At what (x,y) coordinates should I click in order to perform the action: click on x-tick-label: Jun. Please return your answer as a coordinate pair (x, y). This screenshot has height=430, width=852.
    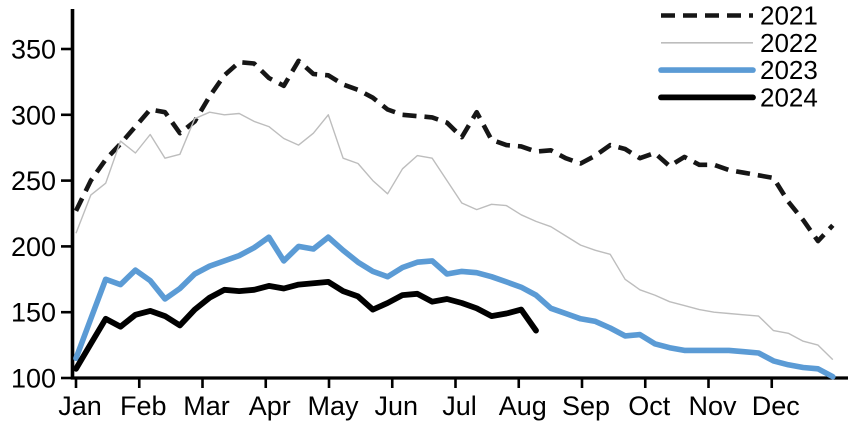
    Looking at the image, I should click on (396, 406).